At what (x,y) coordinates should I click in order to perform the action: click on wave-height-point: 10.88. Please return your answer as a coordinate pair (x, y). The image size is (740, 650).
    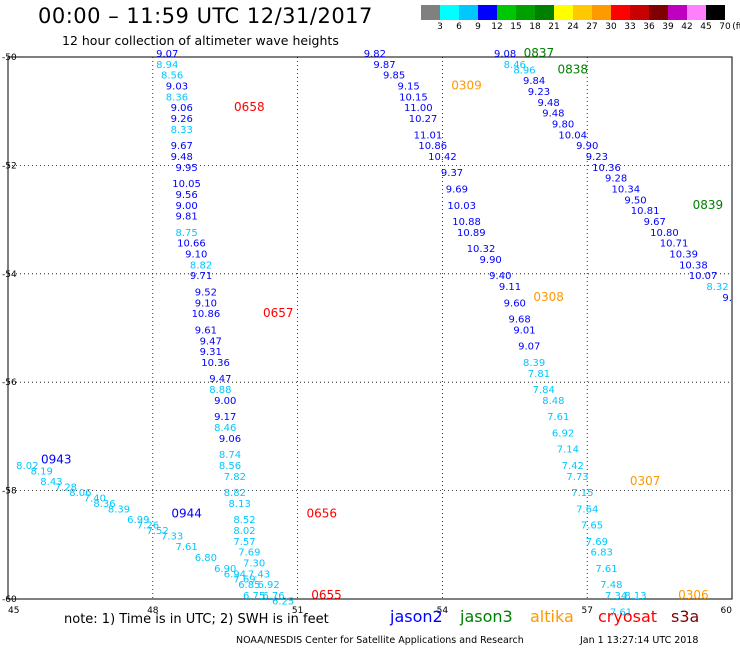
    Looking at the image, I should click on (466, 222).